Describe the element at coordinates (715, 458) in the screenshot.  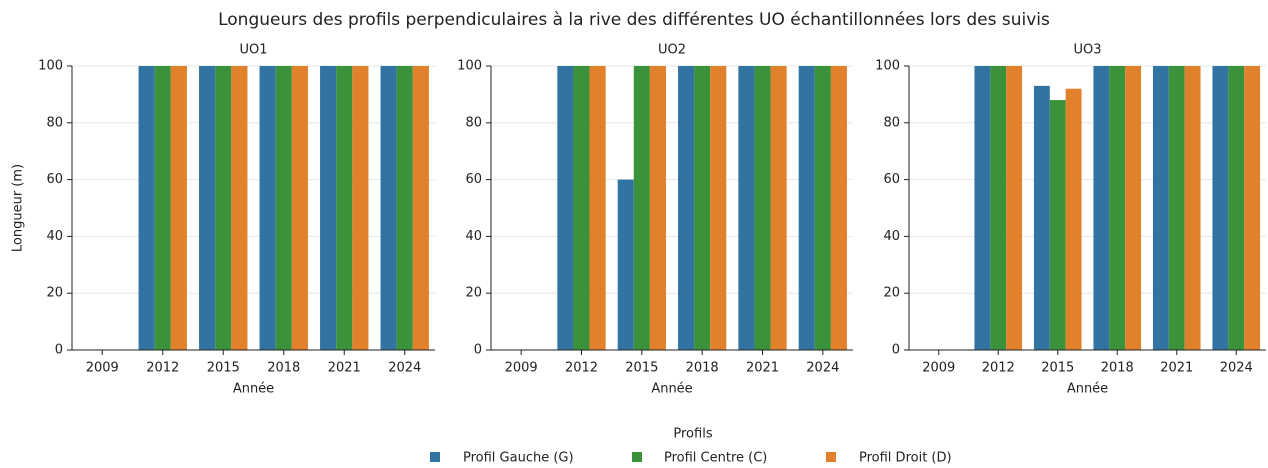
I see `legend-label: Profil Centre (C)` at that location.